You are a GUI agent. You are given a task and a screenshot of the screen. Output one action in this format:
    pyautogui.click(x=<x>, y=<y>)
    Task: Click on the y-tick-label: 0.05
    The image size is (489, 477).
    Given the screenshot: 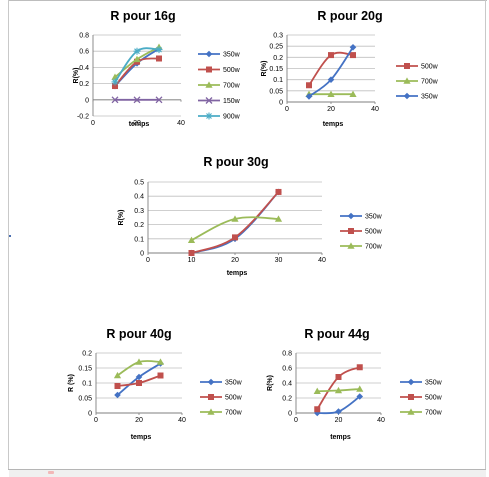 What is the action you would take?
    pyautogui.click(x=85, y=399)
    